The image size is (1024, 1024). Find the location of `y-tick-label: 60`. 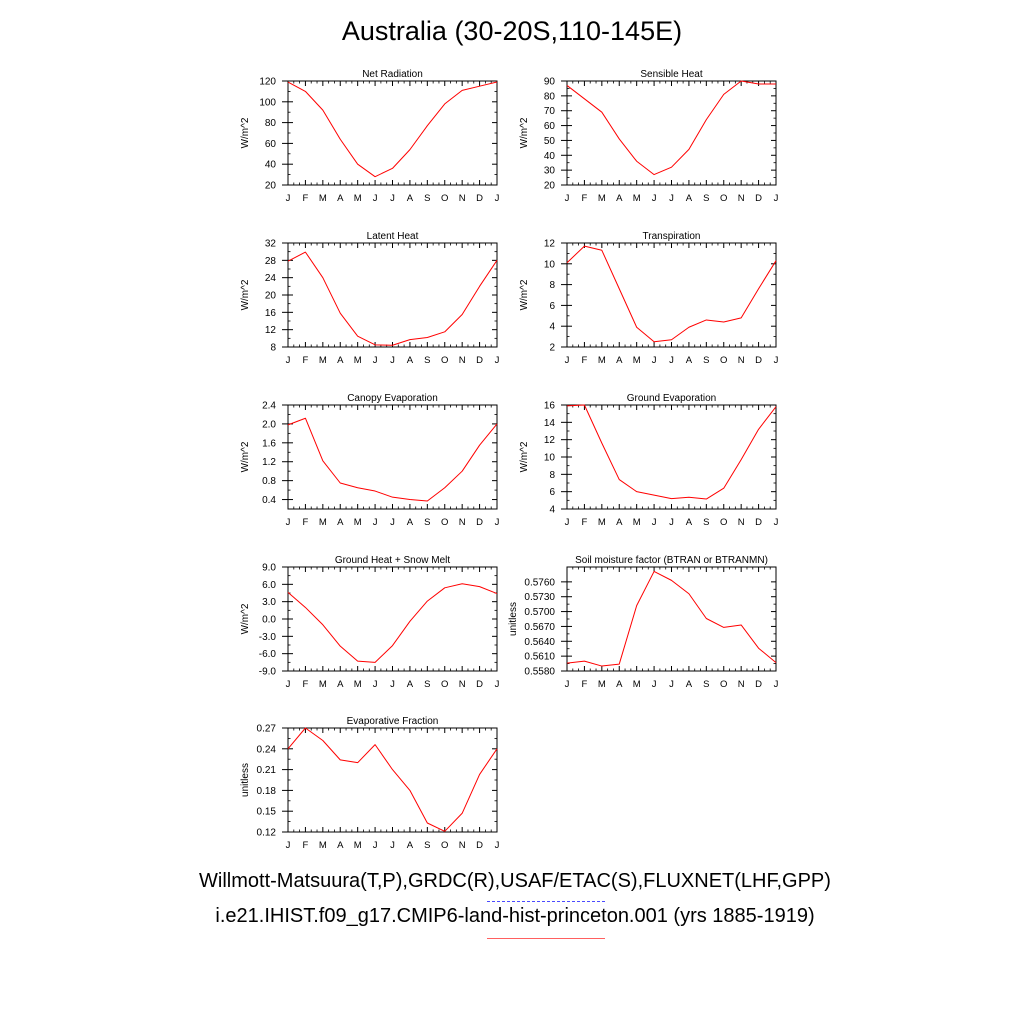

y-tick-label: 60 is located at coordinates (271, 144).